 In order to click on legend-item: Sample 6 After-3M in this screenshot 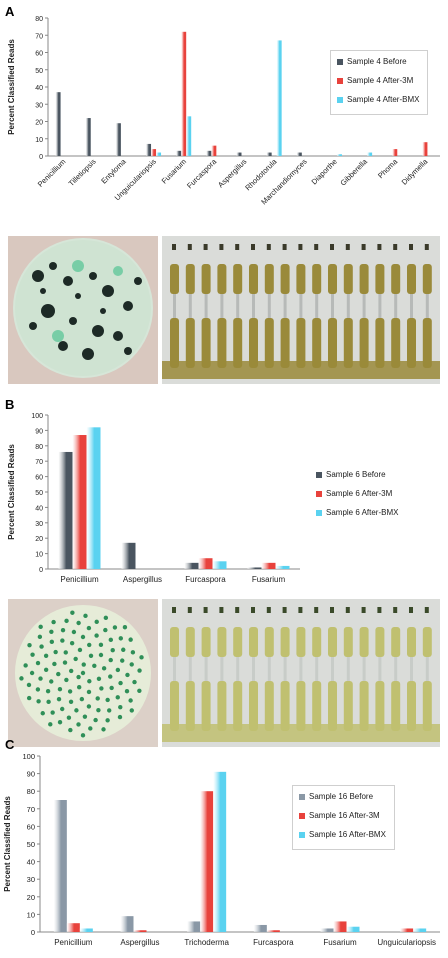, I will do `click(357, 493)`.